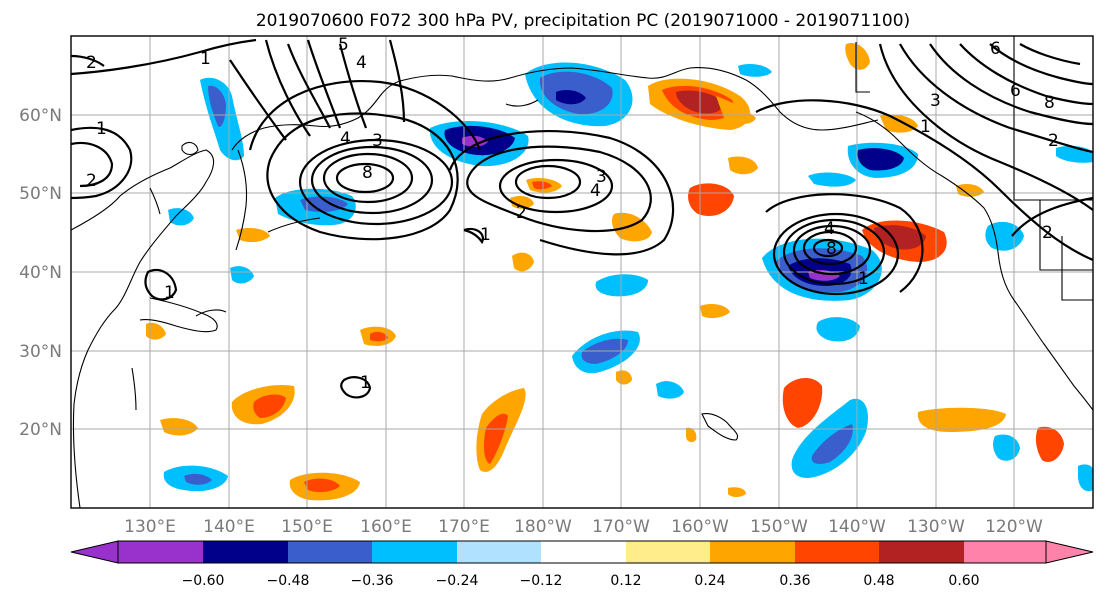 Image resolution: width=1105 pixels, height=601 pixels. Describe the element at coordinates (936, 527) in the screenshot. I see `lon-label: 130°W` at that location.